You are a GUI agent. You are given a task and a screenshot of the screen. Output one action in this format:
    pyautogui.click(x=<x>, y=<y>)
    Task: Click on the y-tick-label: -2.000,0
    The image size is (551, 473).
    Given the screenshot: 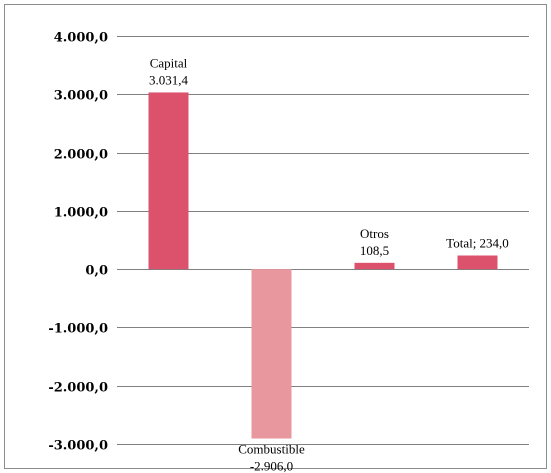 What is the action you would take?
    pyautogui.click(x=78, y=388)
    